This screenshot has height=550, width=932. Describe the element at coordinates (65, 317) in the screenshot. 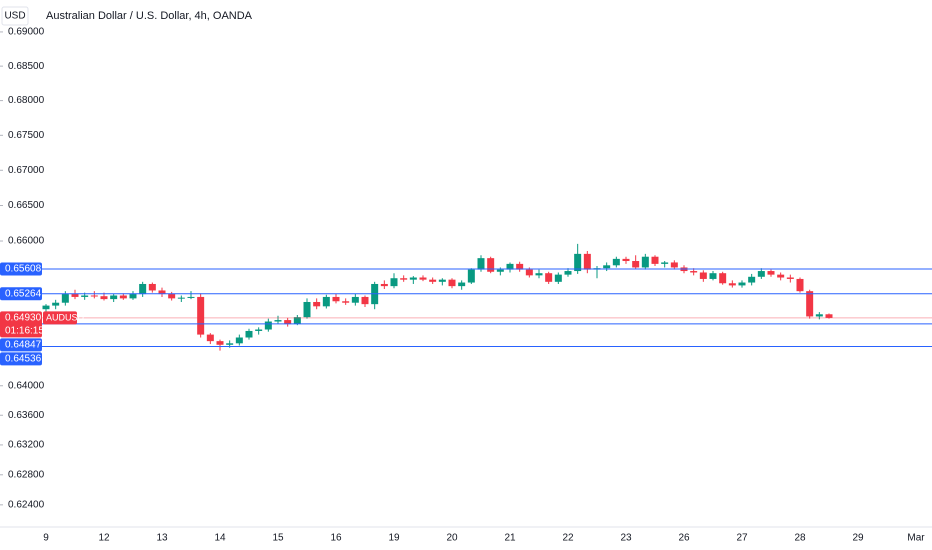

I see `symbol-tag: AUDUSD` at that location.